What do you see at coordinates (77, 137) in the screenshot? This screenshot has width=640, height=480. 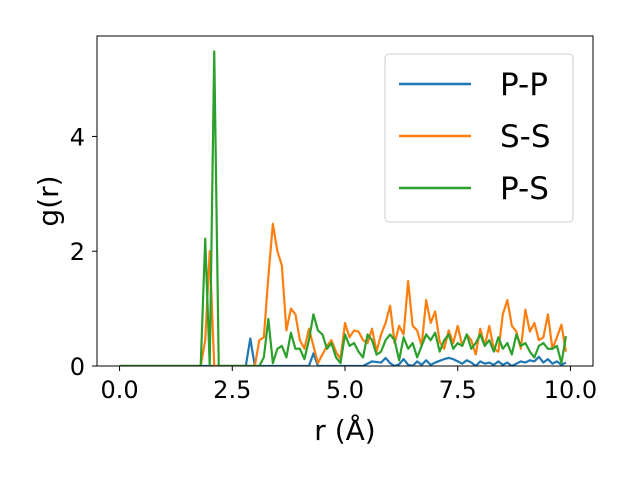 I see `y-tick-label: 4` at bounding box center [77, 137].